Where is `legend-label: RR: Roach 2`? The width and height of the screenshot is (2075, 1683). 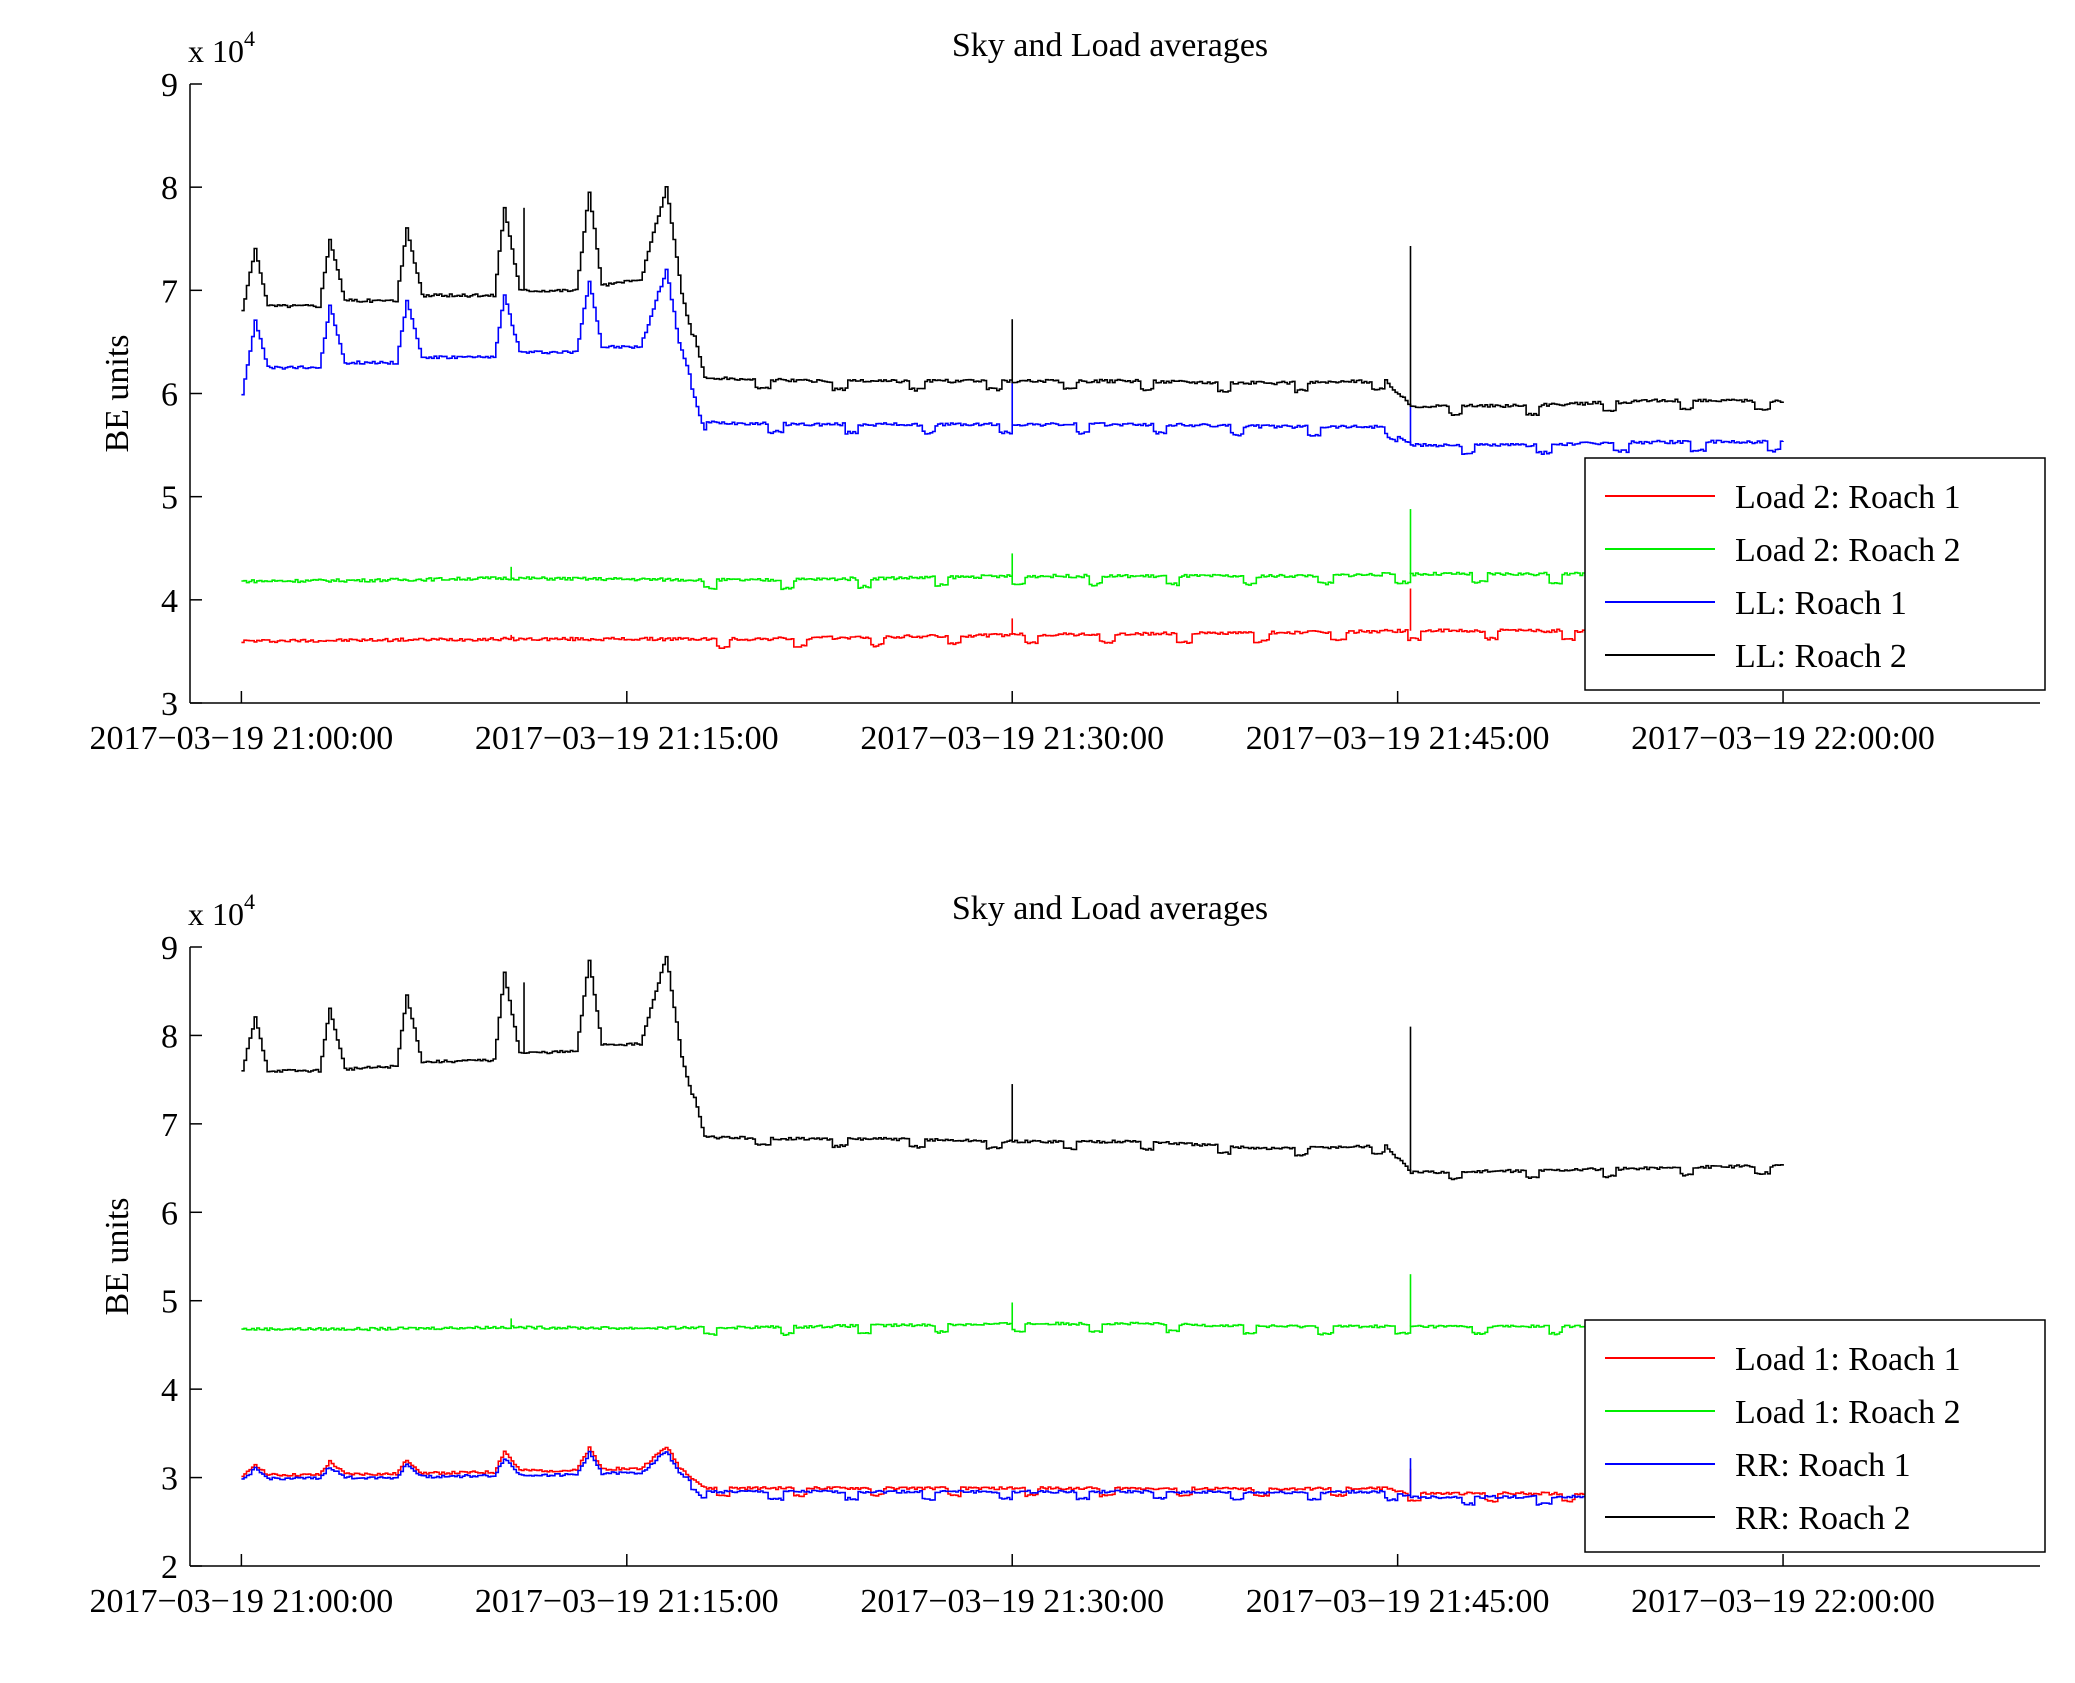 legend-label: RR: Roach 2 is located at coordinates (1823, 1518).